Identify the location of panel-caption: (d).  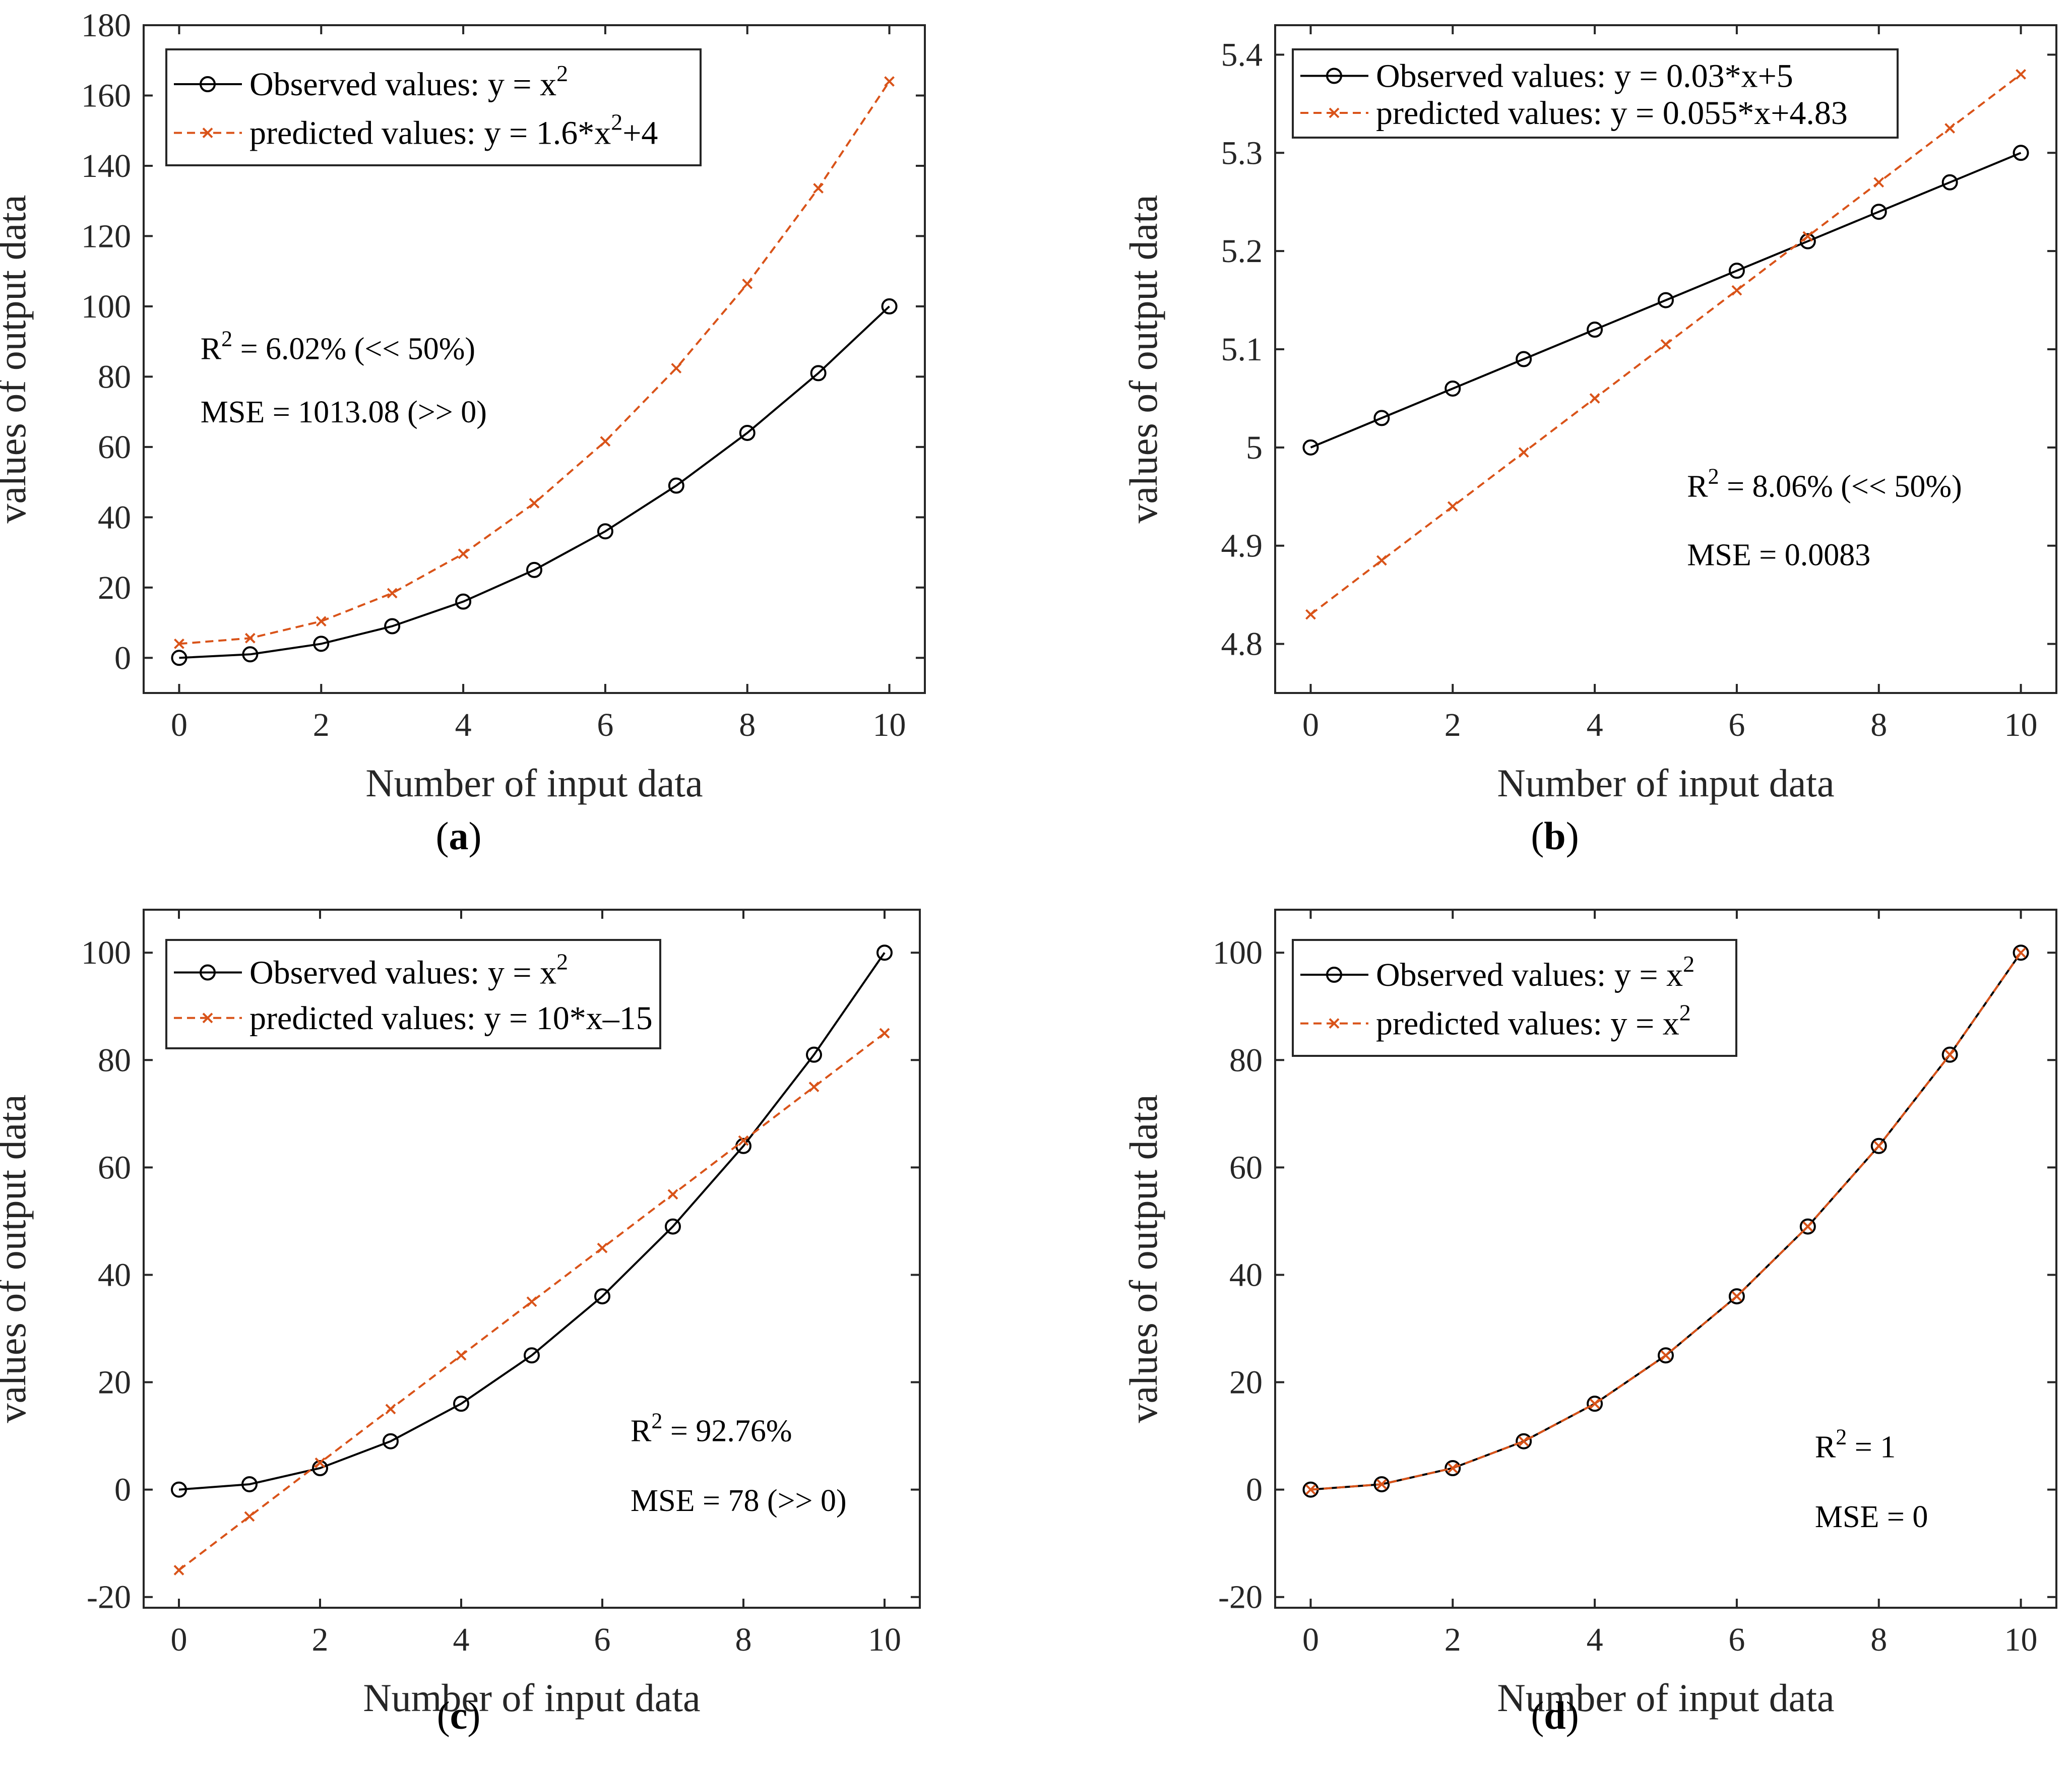
(1555, 1715).